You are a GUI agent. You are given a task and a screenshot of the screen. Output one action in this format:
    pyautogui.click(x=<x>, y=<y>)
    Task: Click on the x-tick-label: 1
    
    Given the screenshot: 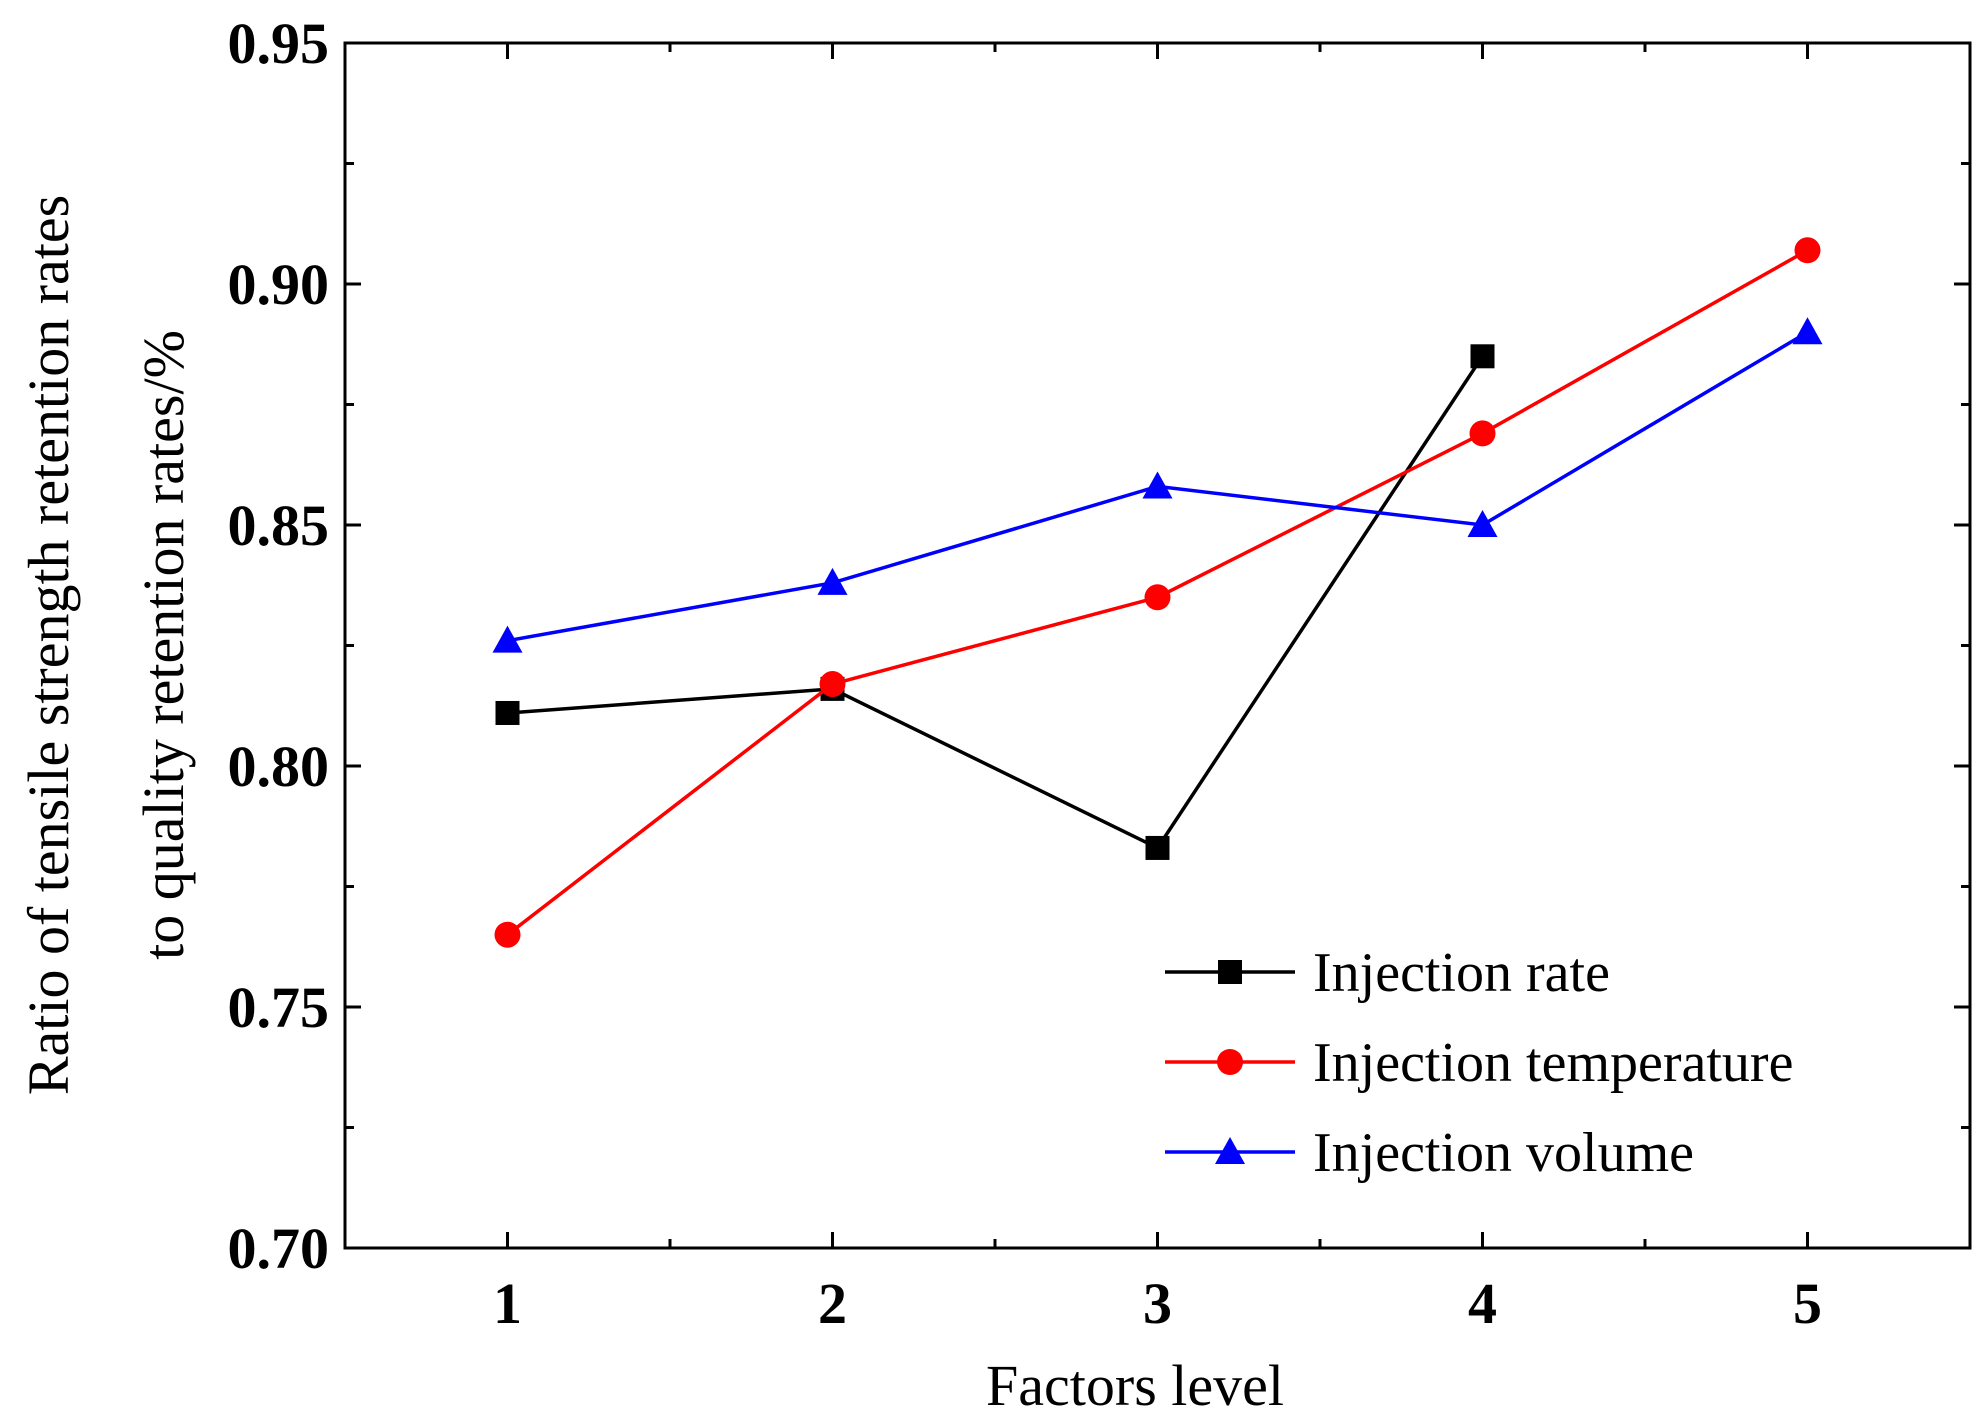 What is the action you would take?
    pyautogui.click(x=507, y=1303)
    